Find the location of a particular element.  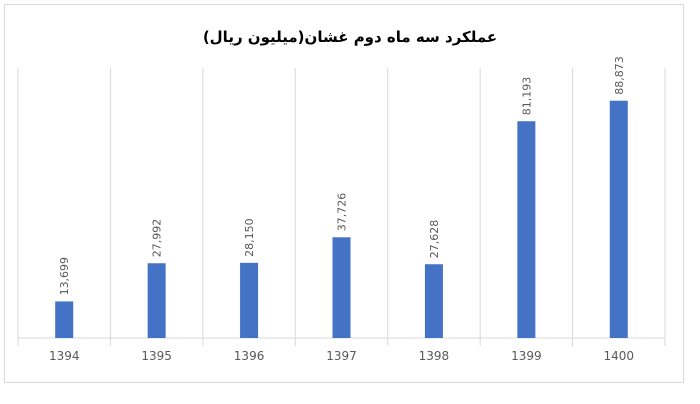

x-tick-label: 1397 is located at coordinates (341, 356).